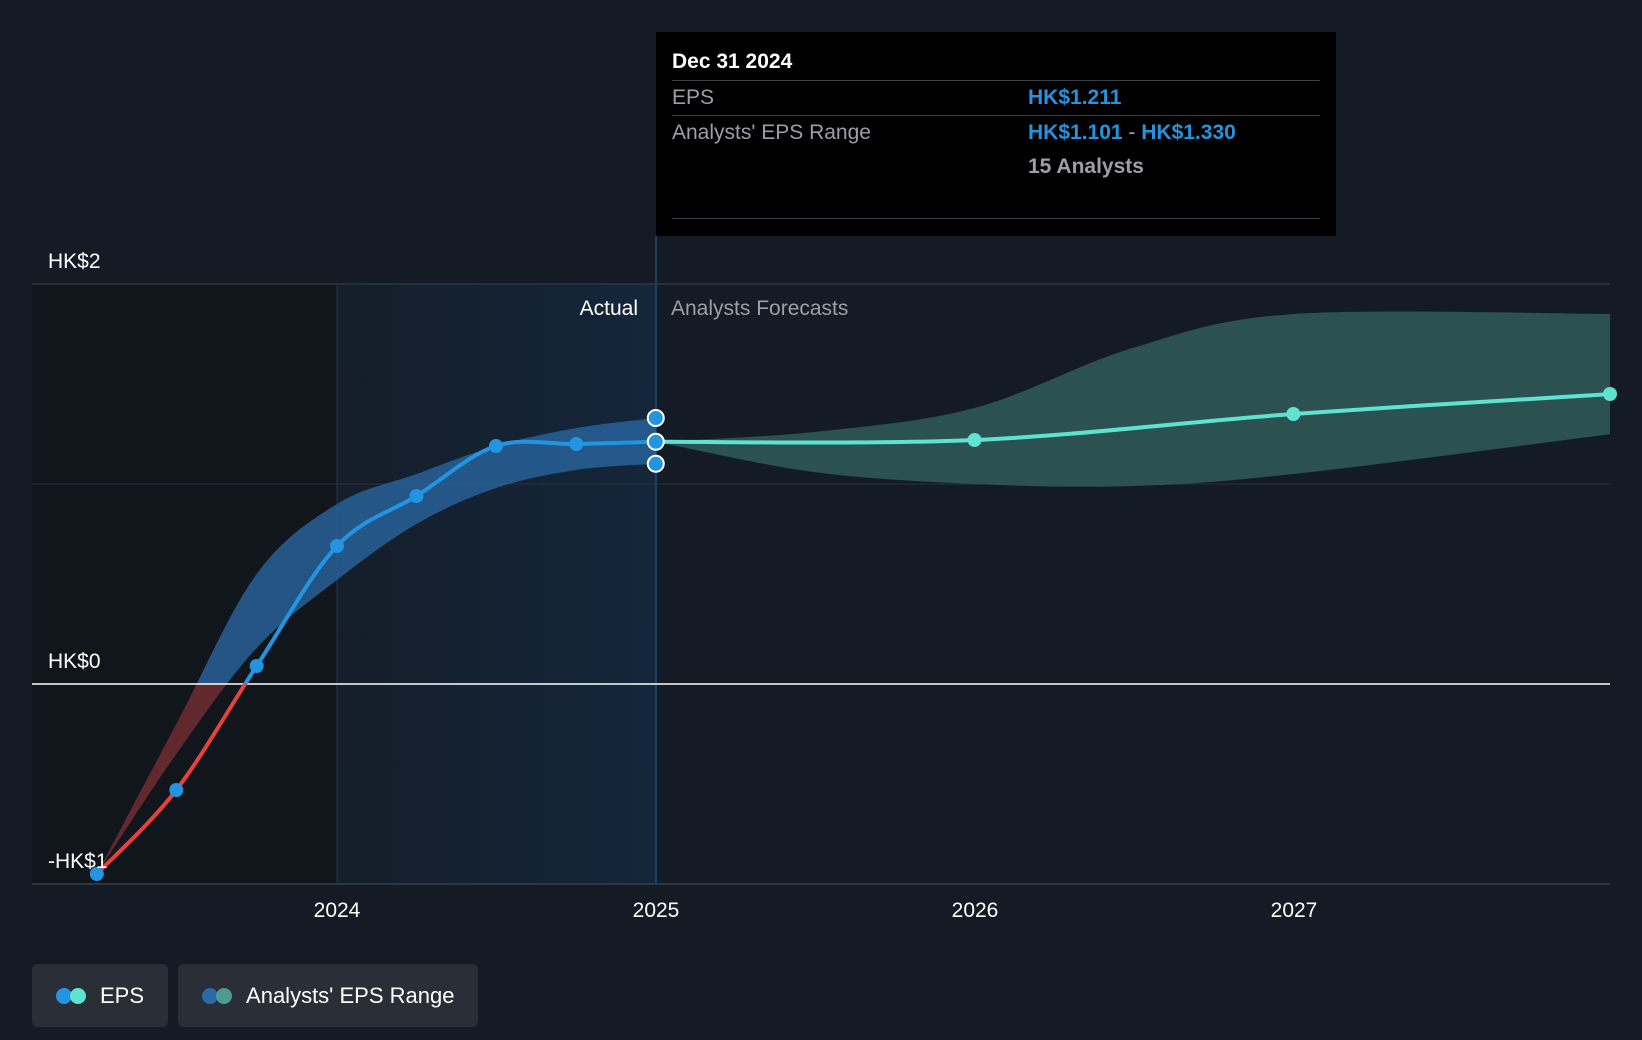 This screenshot has height=1040, width=1642. What do you see at coordinates (74, 661) in the screenshot?
I see `y-tick-label: HK$0` at bounding box center [74, 661].